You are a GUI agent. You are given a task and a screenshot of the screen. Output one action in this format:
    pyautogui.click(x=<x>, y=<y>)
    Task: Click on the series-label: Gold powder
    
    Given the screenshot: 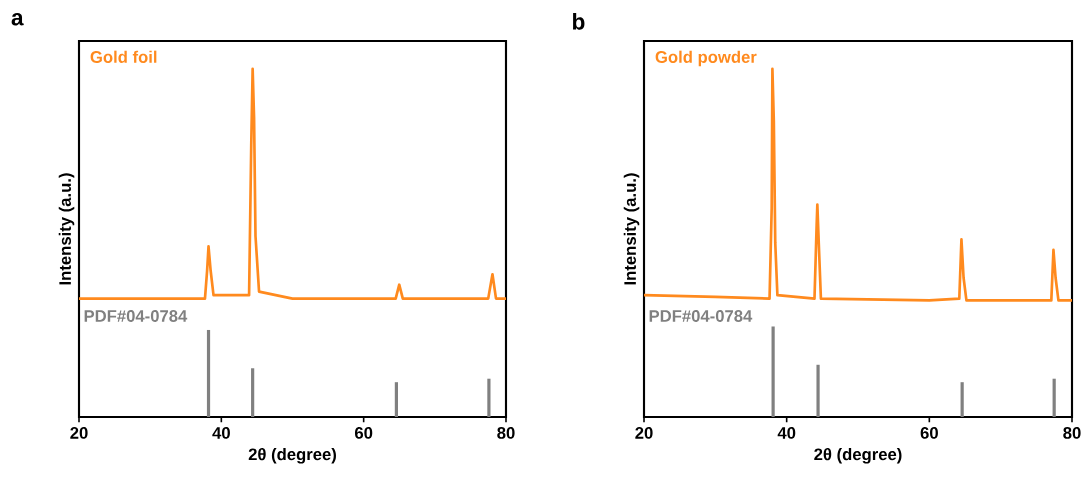 What is the action you would take?
    pyautogui.click(x=706, y=58)
    